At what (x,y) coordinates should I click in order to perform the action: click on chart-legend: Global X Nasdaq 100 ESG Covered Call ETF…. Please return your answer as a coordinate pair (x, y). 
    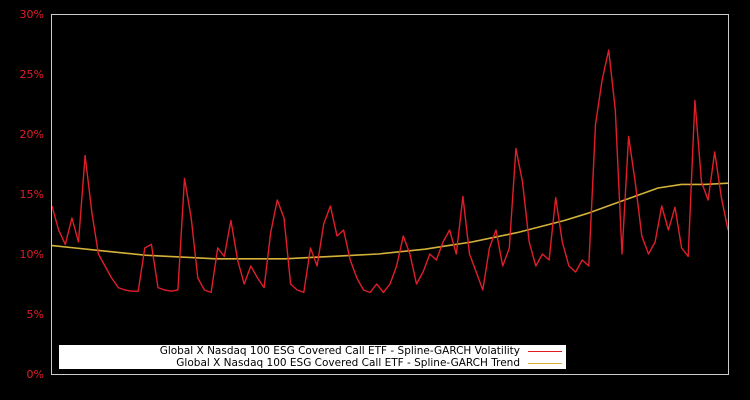
    Looking at the image, I should click on (312, 357).